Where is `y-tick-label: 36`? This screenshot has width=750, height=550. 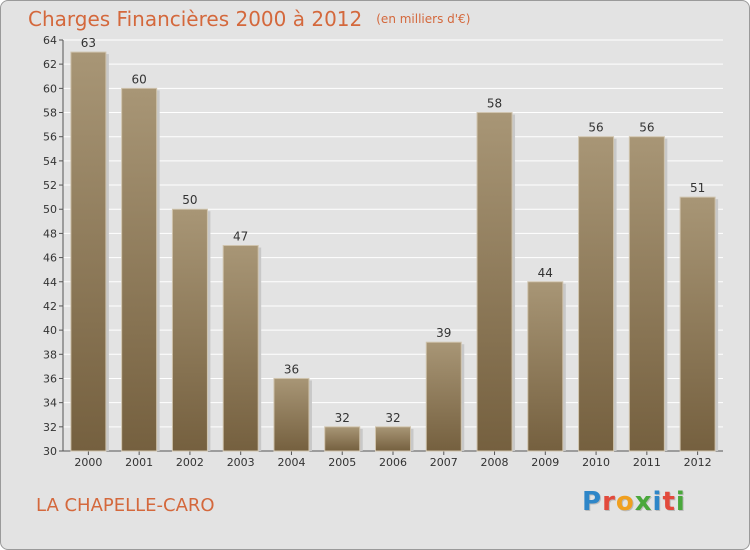
y-tick-label: 36 is located at coordinates (50, 378).